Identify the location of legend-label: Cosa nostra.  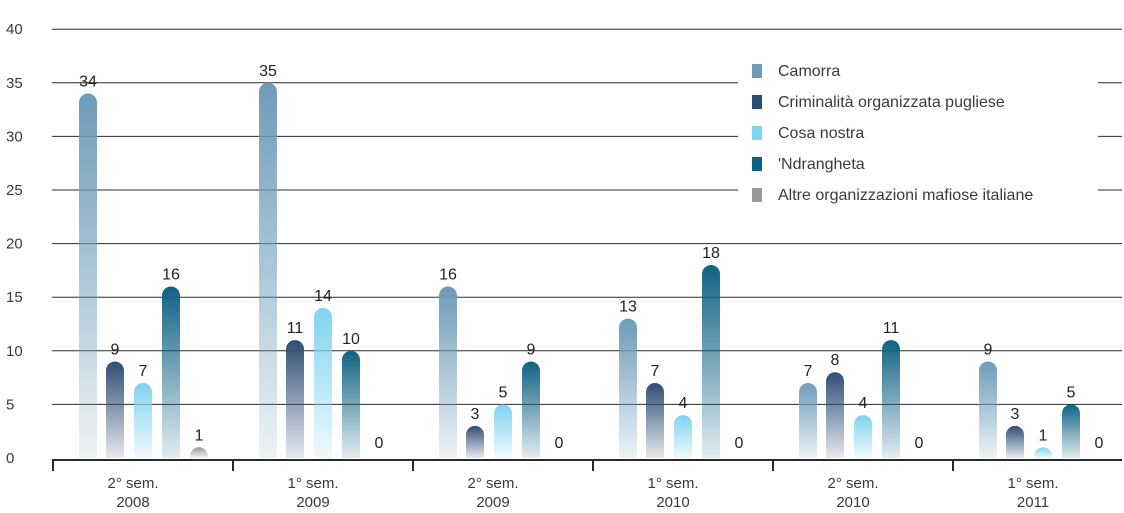
(821, 133).